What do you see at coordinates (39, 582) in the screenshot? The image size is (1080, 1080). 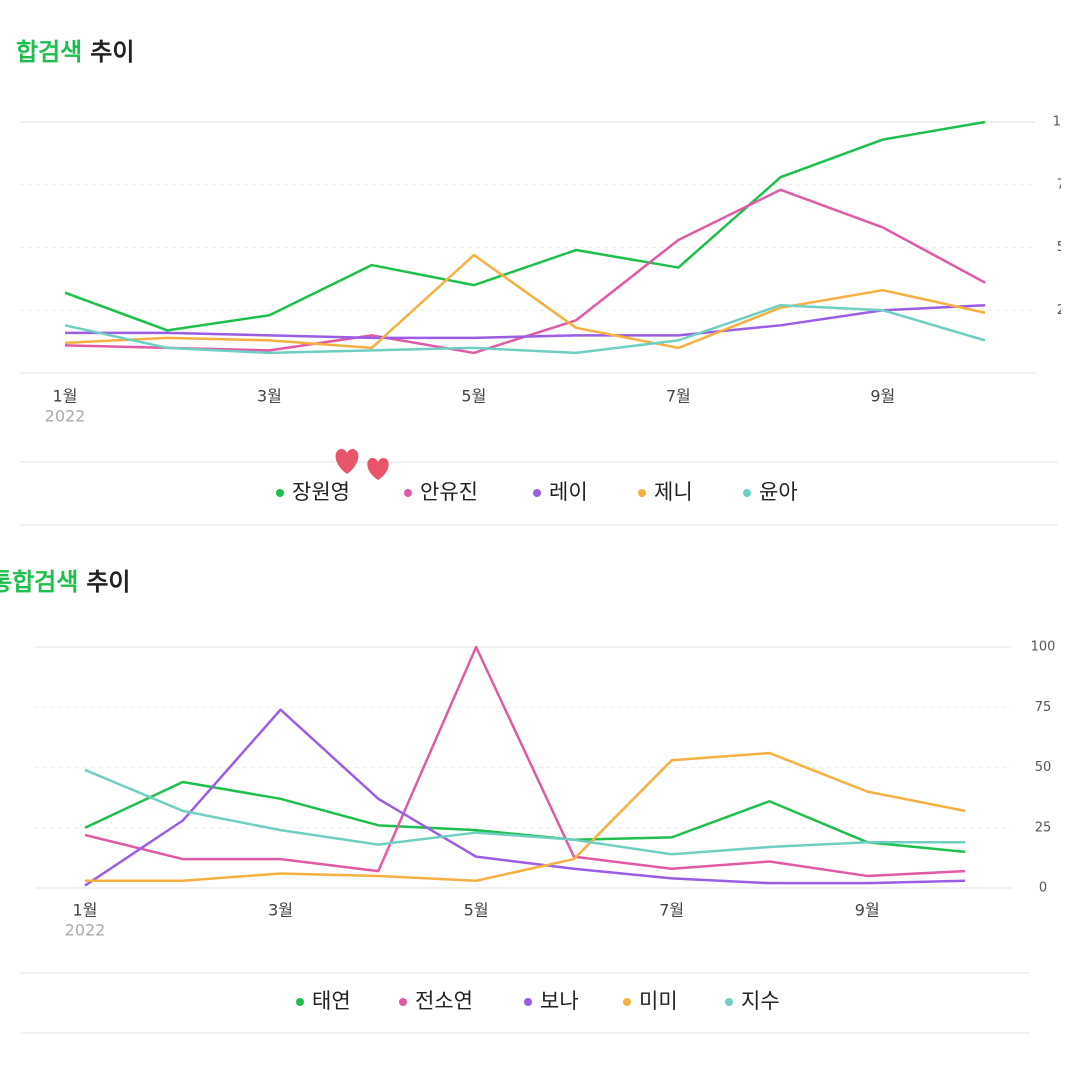 I see `title-highlight: 통합검색` at bounding box center [39, 582].